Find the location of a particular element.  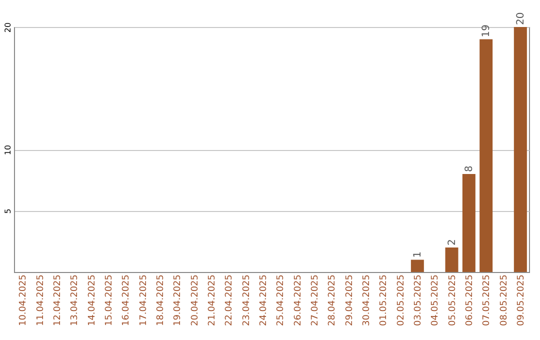

x-tick-label: 24.04.2025 is located at coordinates (263, 300).